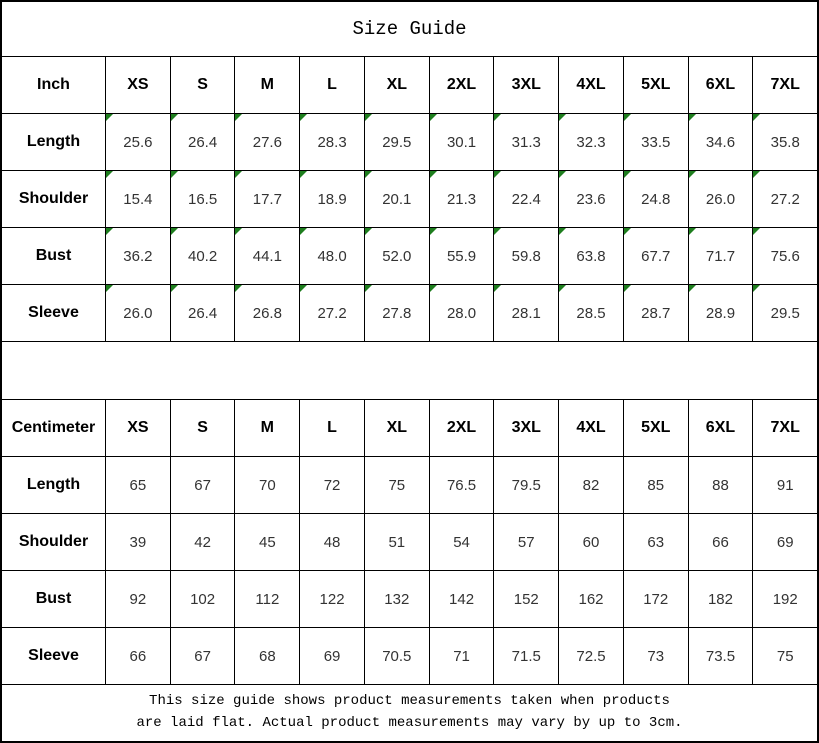 The height and width of the screenshot is (743, 819). What do you see at coordinates (591, 142) in the screenshot?
I see `value-cell-text: 32.3` at bounding box center [591, 142].